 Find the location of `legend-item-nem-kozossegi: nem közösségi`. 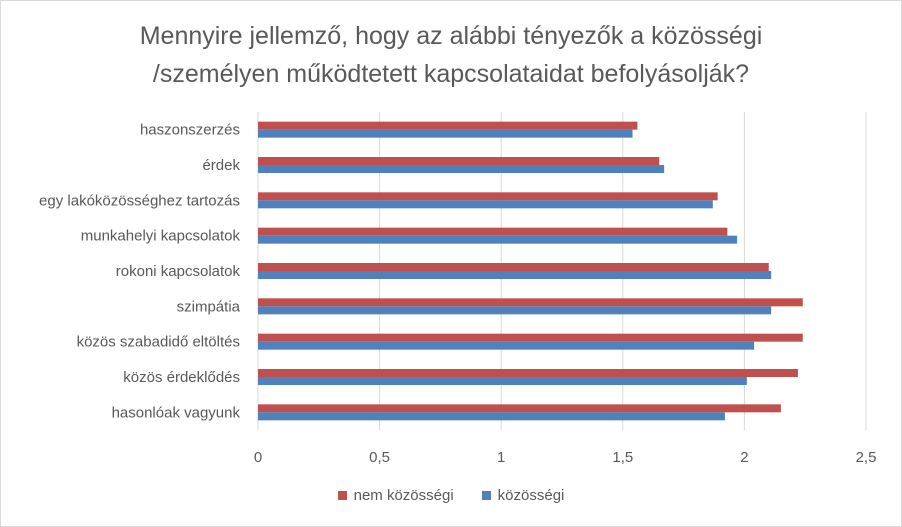

legend-item-nem-kozossegi: nem közösségi is located at coordinates (395, 495).